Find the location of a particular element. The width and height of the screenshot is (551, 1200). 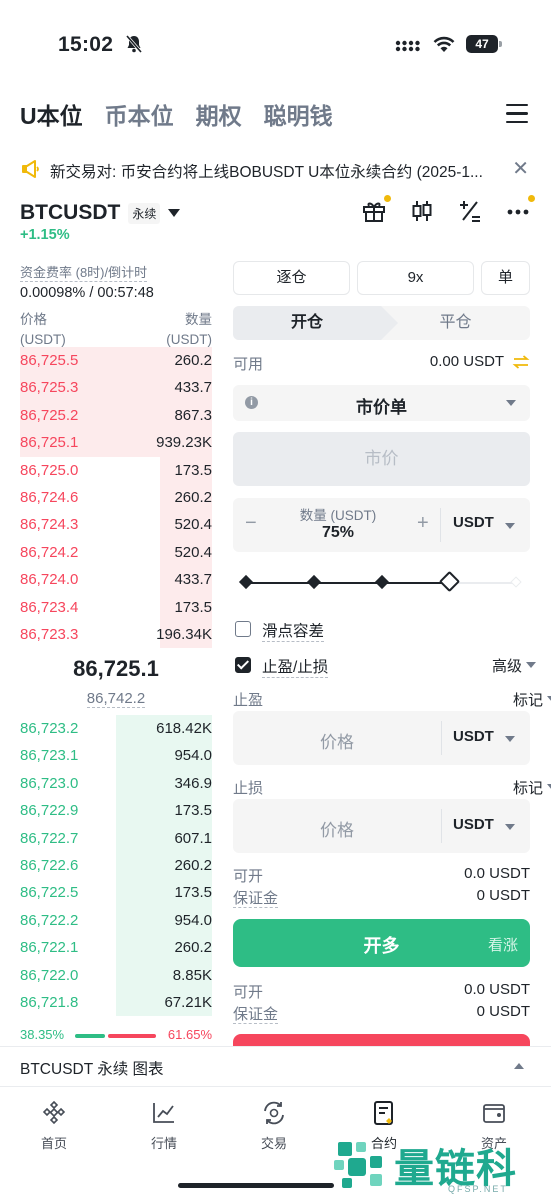

leverage-button: 9x is located at coordinates (415, 278).